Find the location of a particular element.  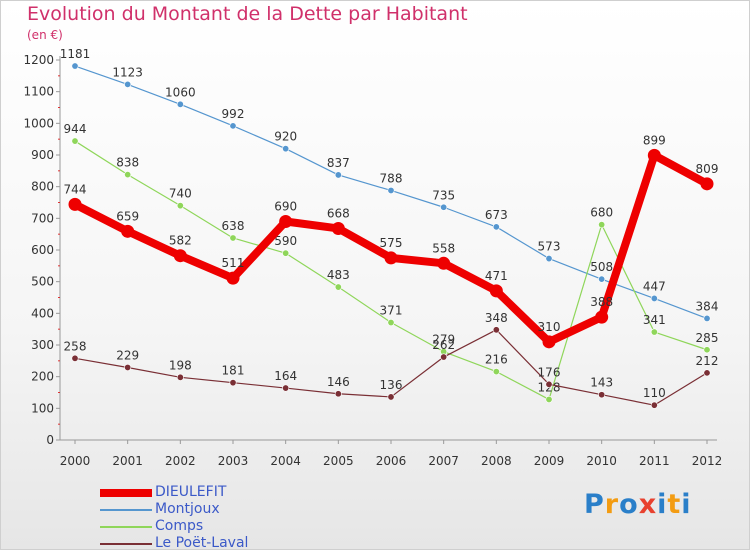

data-label: 558 is located at coordinates (443, 248).